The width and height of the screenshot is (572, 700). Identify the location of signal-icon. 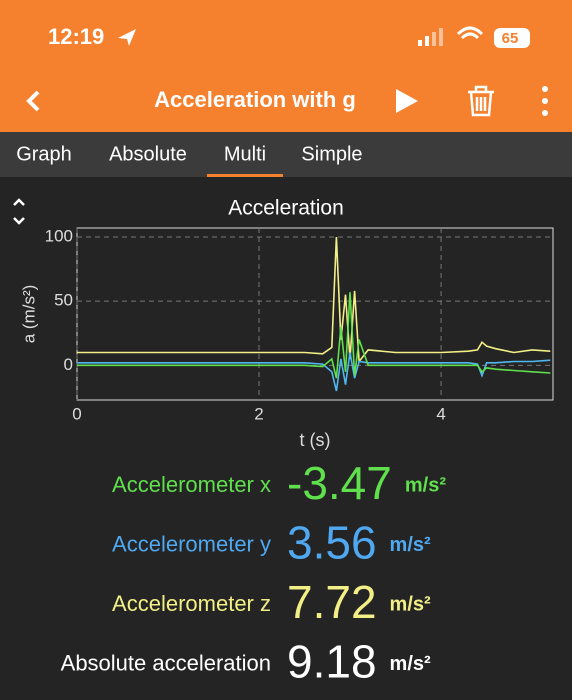
(430, 37).